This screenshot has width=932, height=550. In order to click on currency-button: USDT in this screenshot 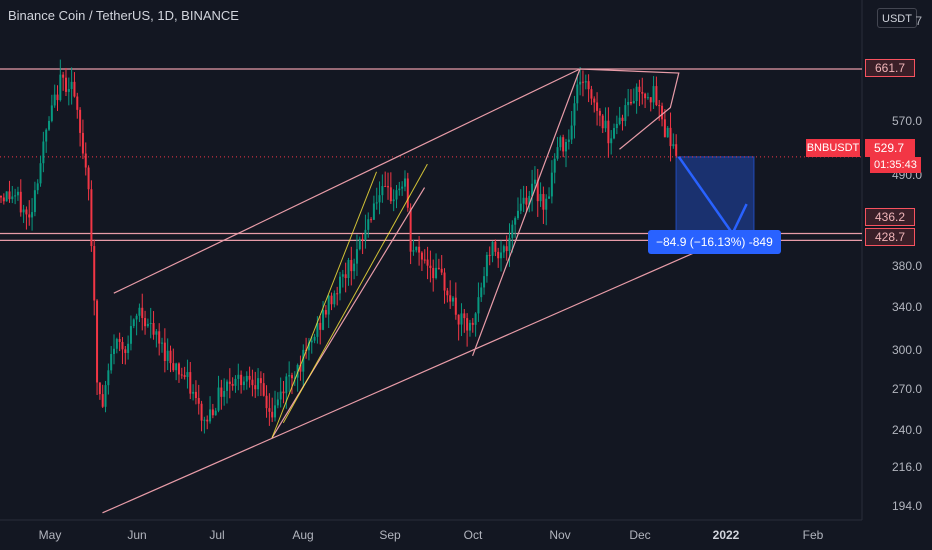, I will do `click(897, 18)`.